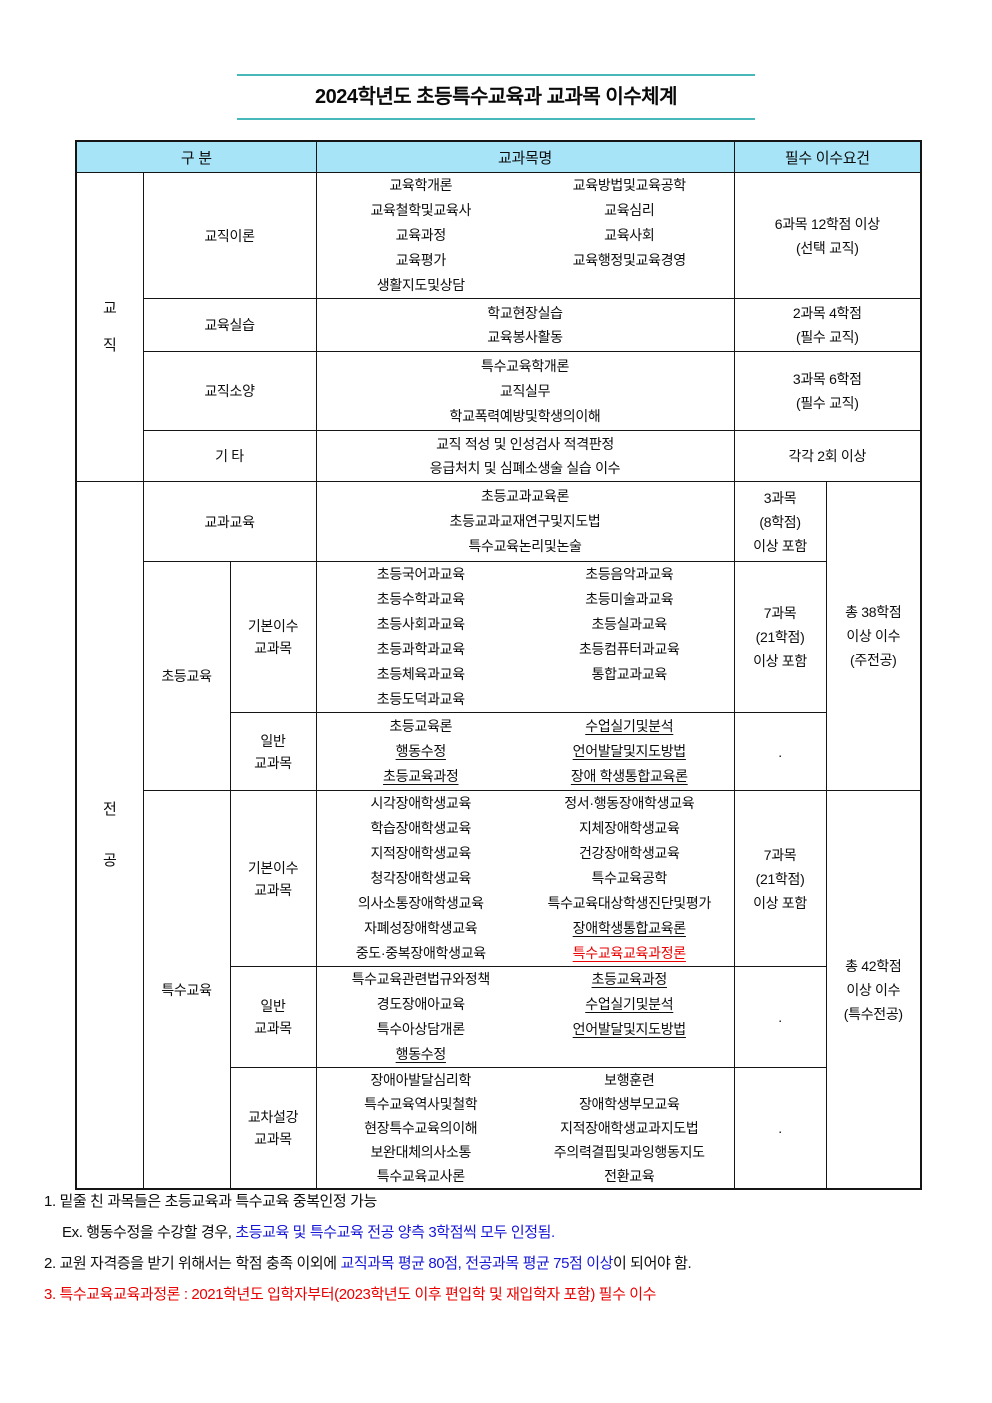 The width and height of the screenshot is (992, 1403). What do you see at coordinates (629, 574) in the screenshot?
I see `subject-item: 초등음악과교육` at bounding box center [629, 574].